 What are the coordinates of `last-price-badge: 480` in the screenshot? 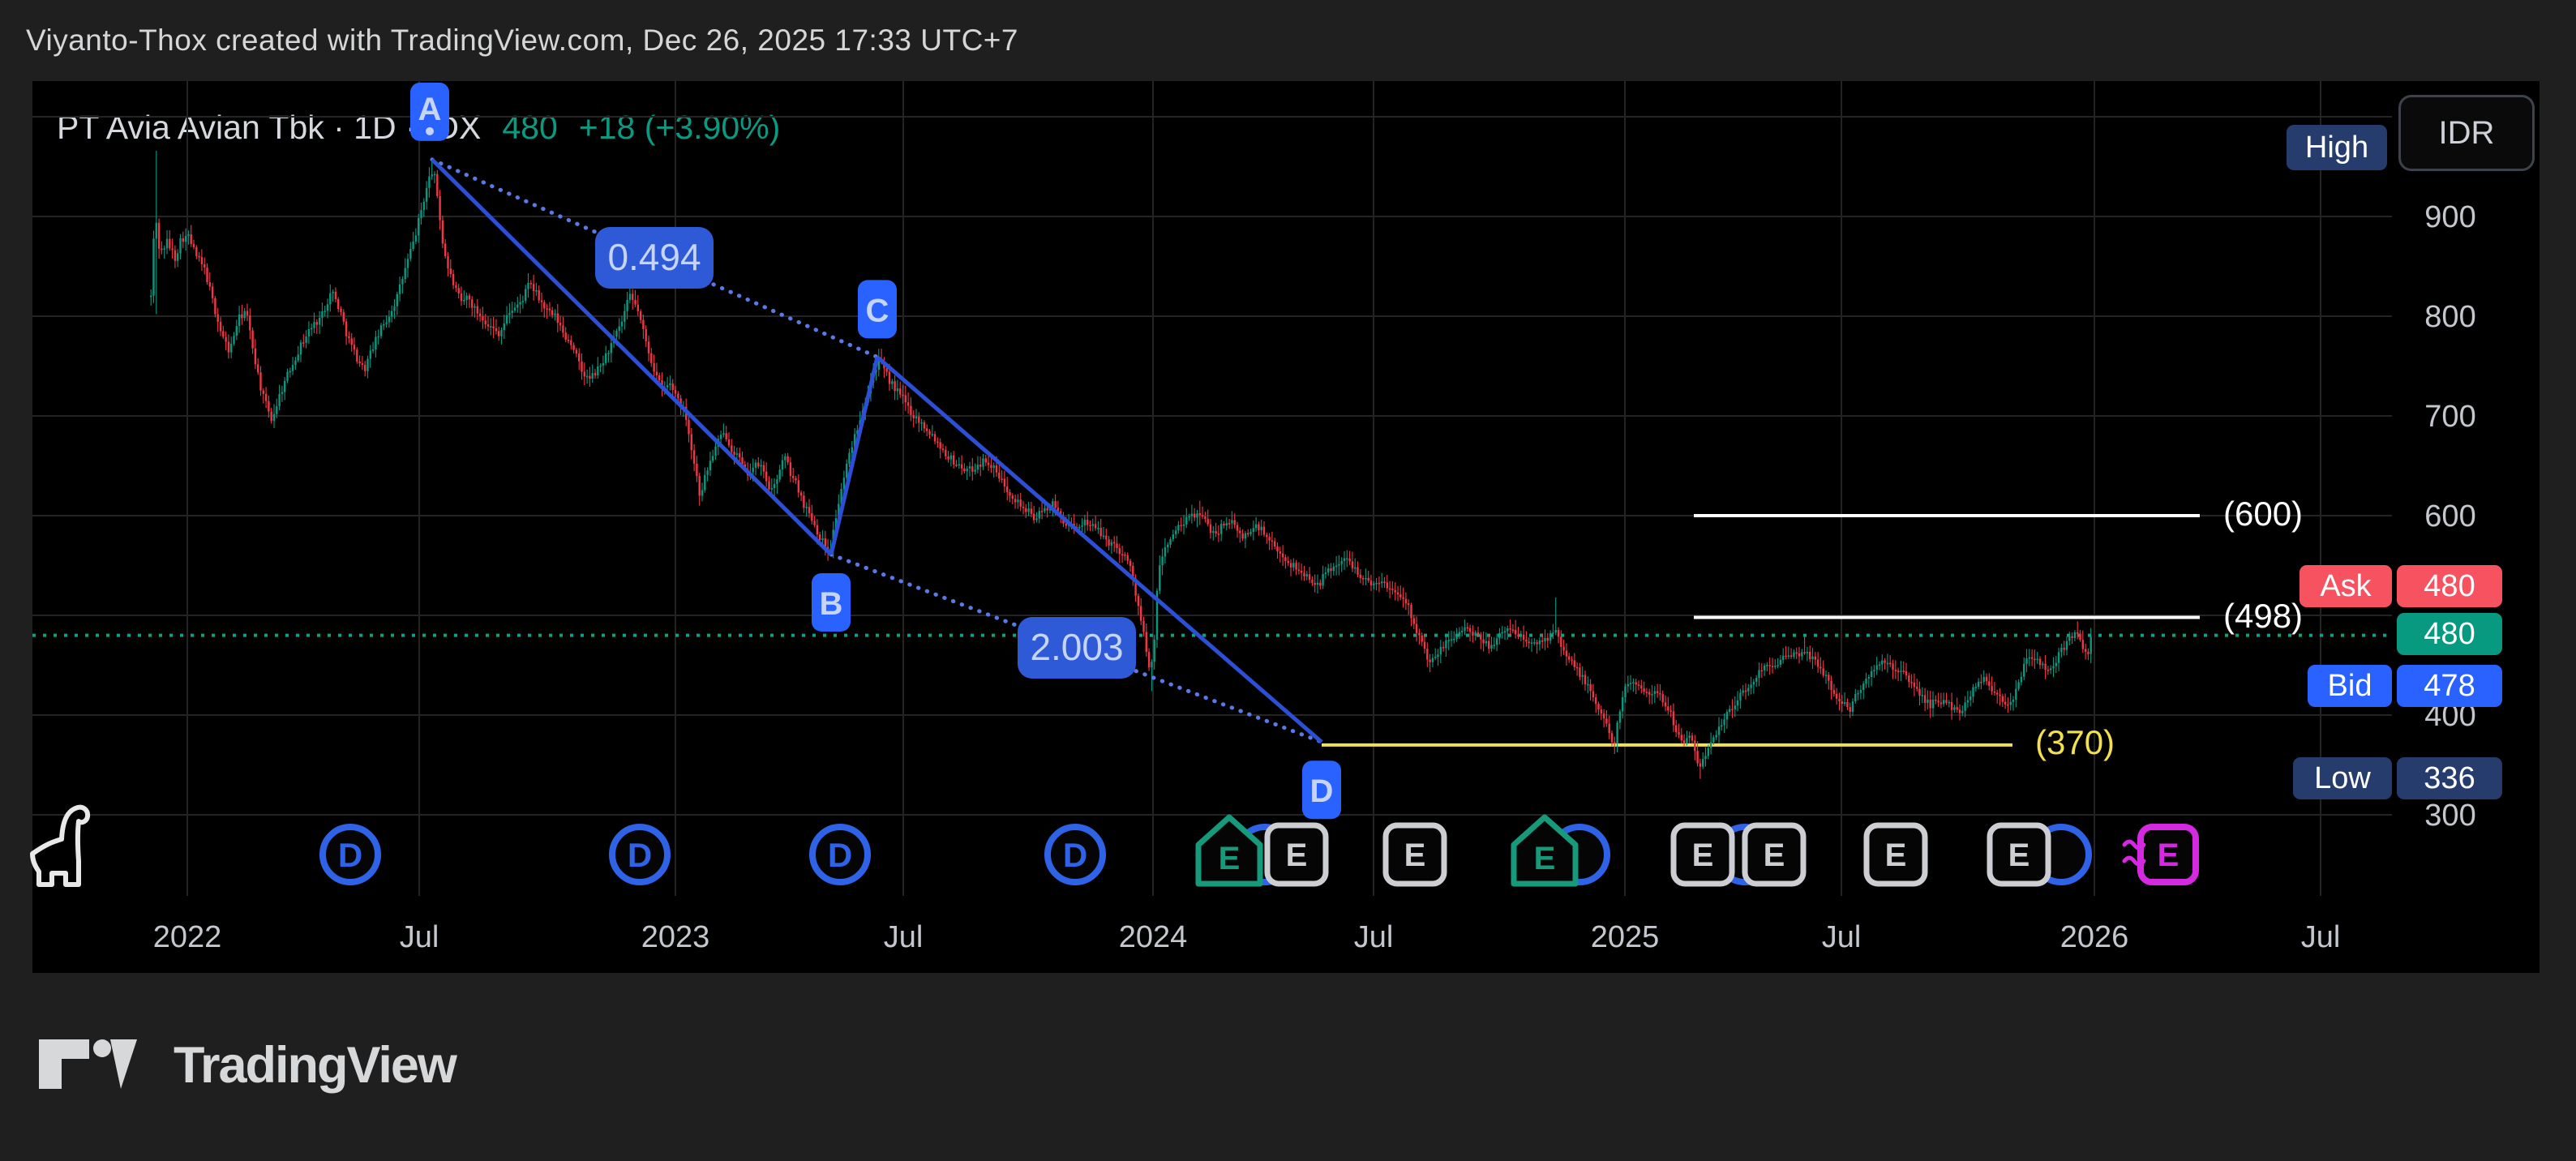 It's located at (2449, 634).